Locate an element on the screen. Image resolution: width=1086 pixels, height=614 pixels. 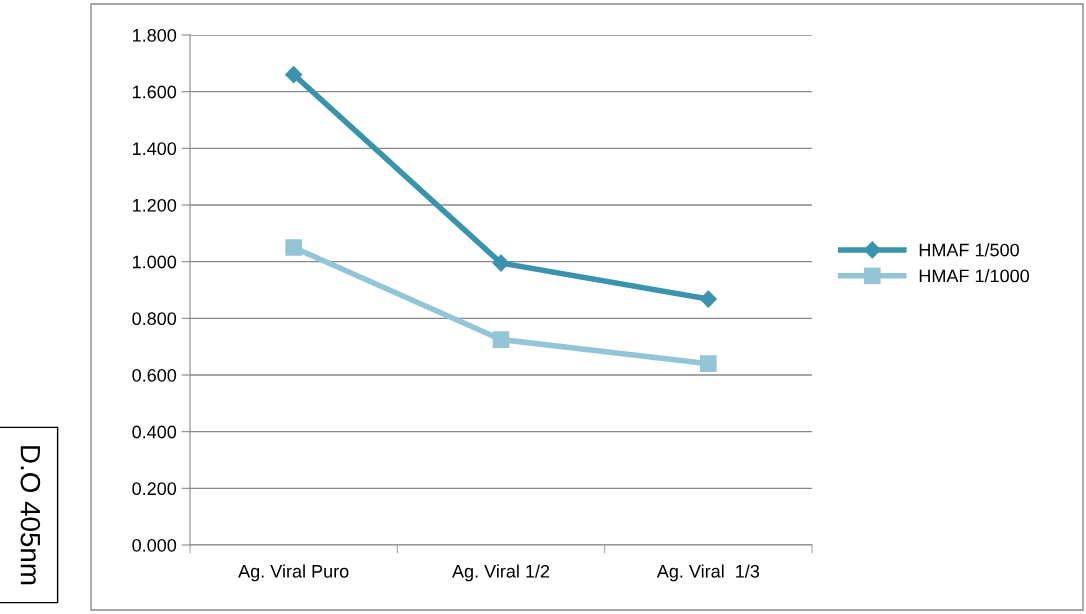
y-tick-label: 0.800 is located at coordinates (154, 319).